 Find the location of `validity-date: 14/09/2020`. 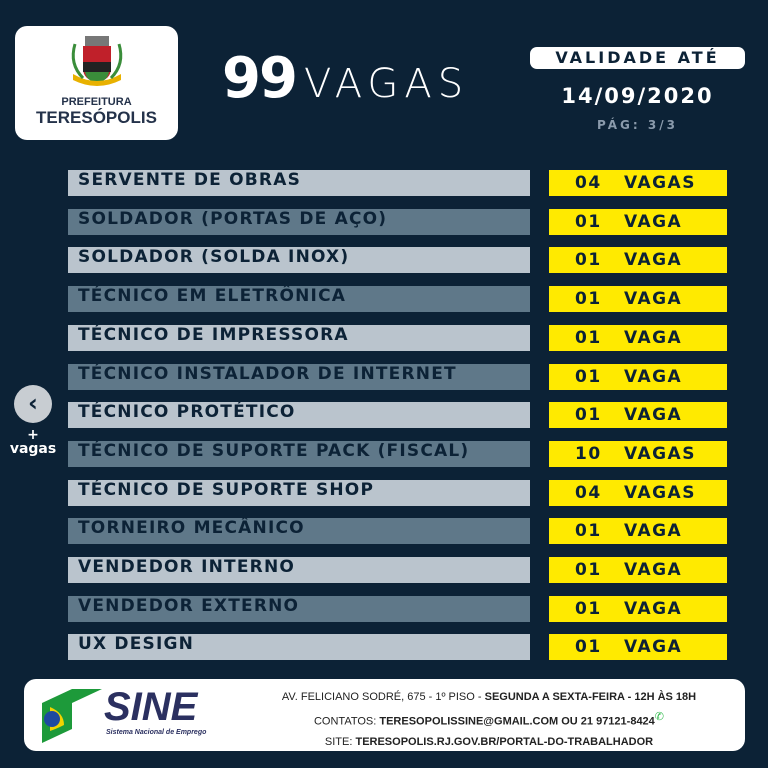

validity-date: 14/09/2020 is located at coordinates (637, 96).